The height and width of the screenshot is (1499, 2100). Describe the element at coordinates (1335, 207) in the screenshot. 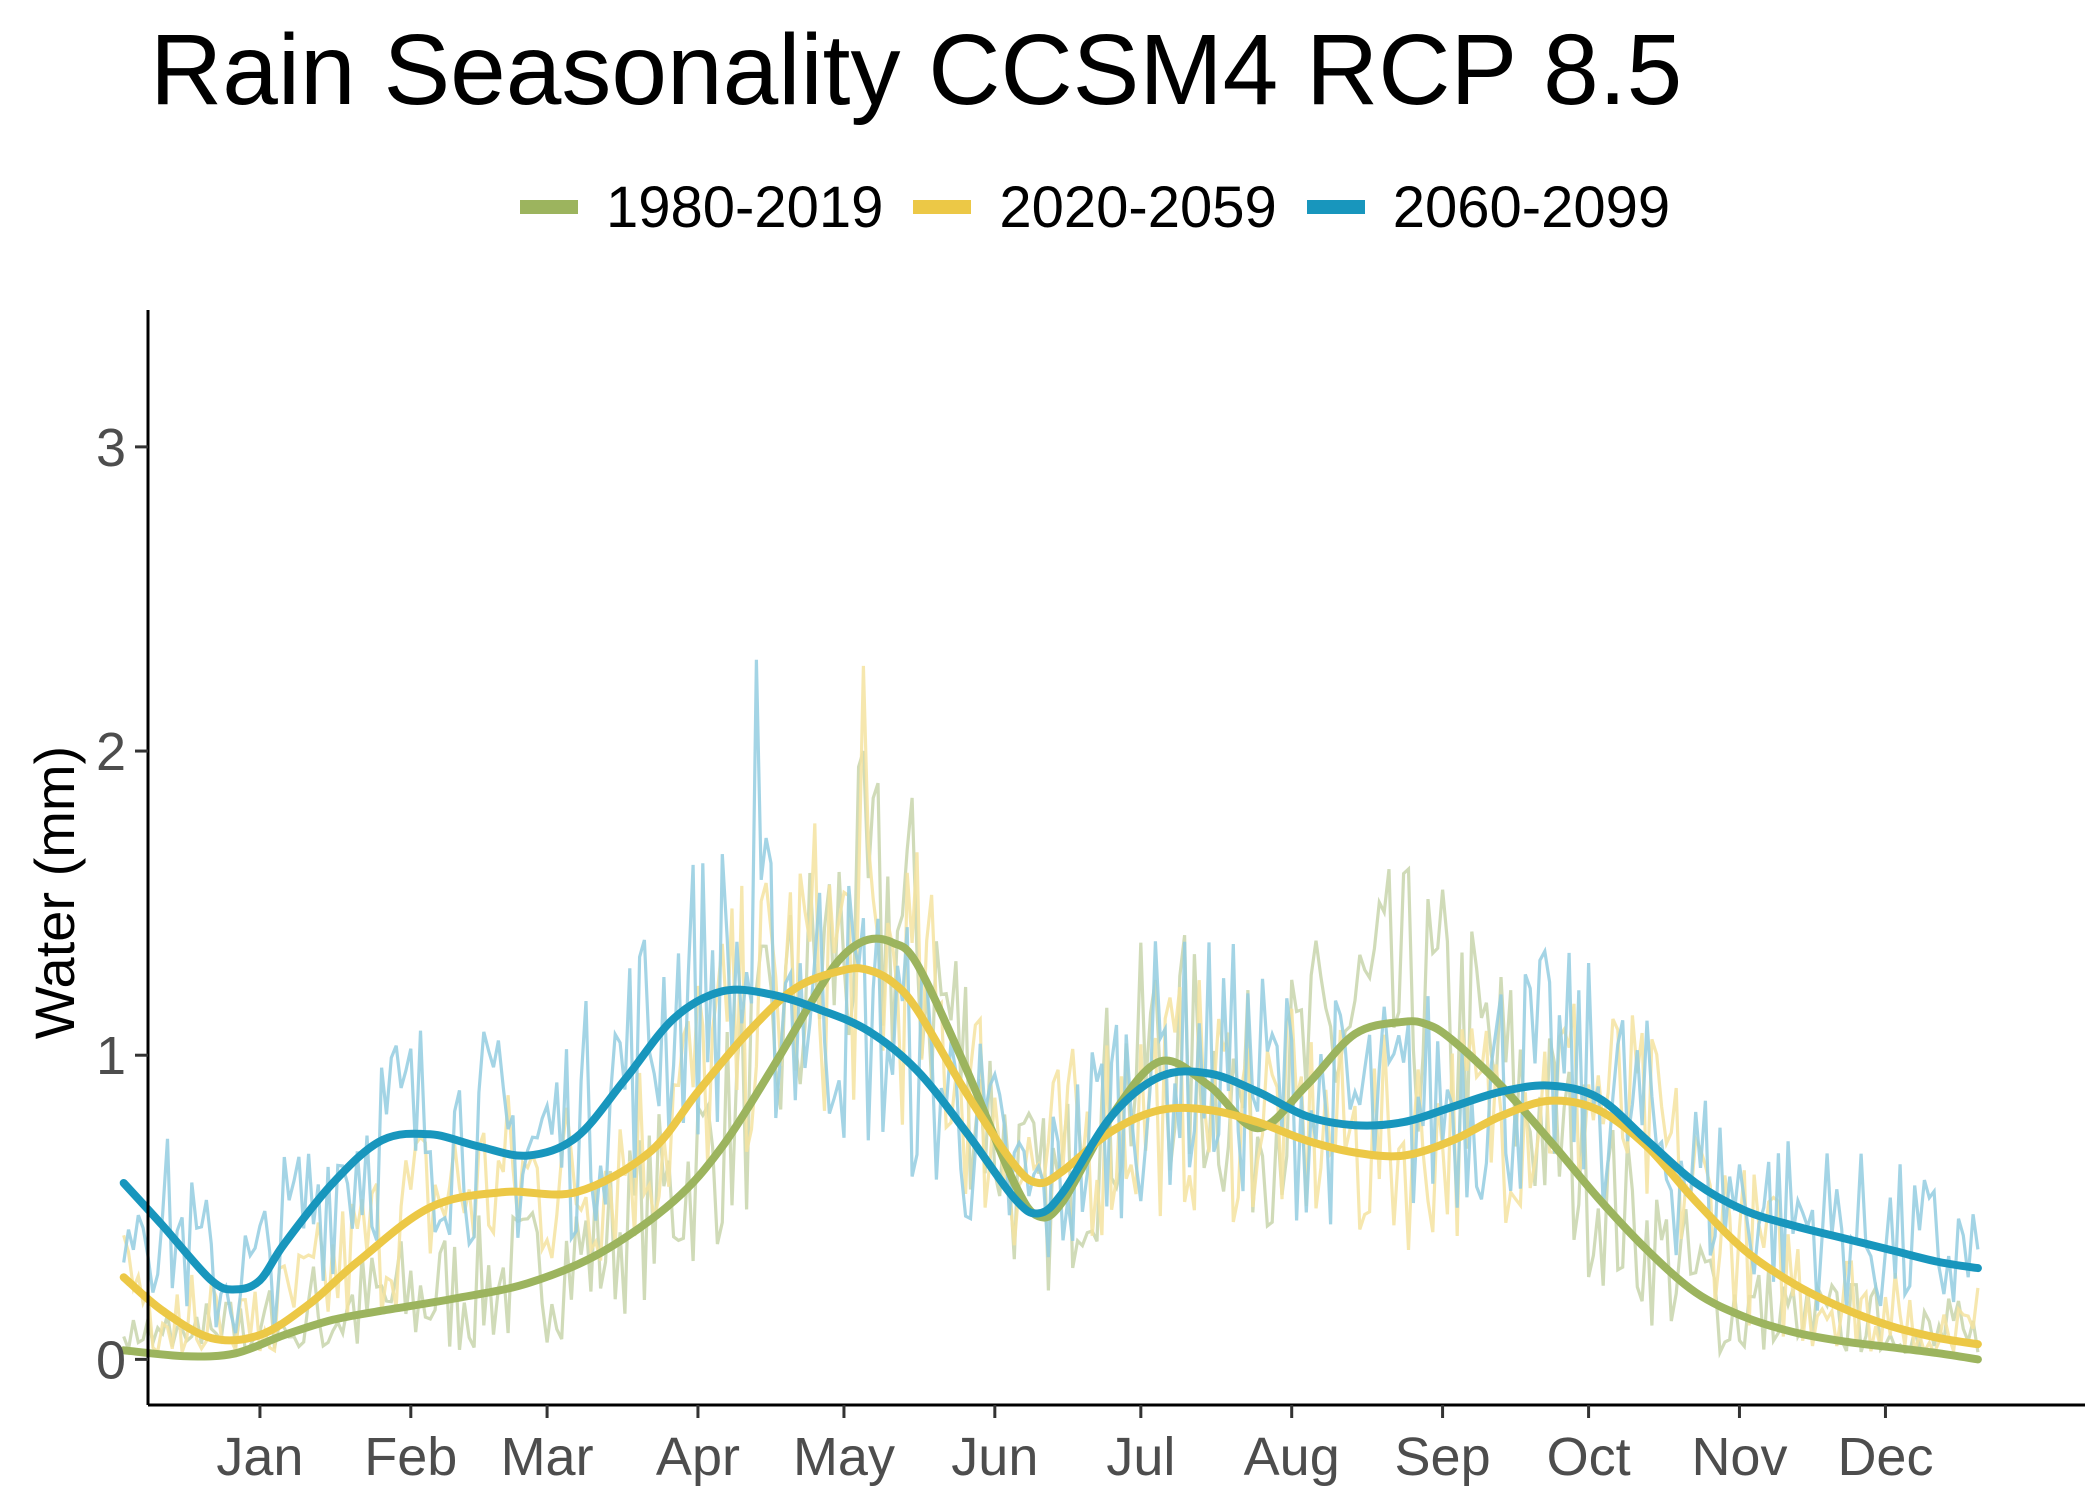

I see `legend-swatch-2060-2099` at that location.